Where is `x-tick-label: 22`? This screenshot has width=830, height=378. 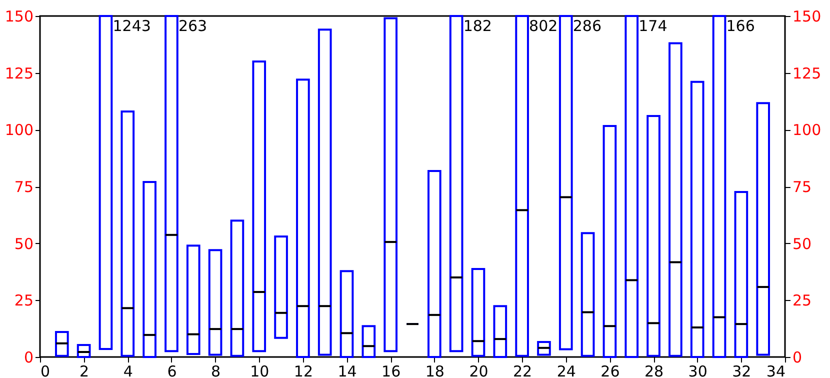 x-tick-label: 22 is located at coordinates (522, 370).